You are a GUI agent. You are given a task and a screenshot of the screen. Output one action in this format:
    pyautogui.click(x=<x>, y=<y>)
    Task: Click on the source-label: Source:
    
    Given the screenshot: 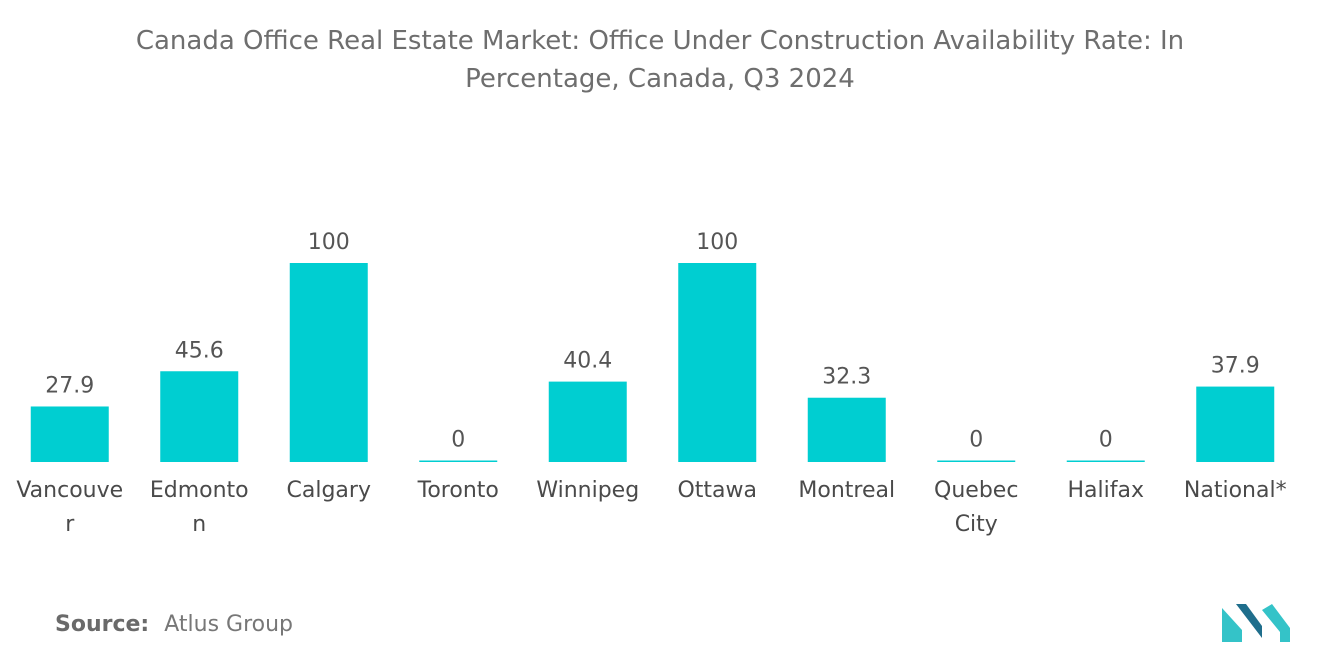 What is the action you would take?
    pyautogui.click(x=102, y=624)
    